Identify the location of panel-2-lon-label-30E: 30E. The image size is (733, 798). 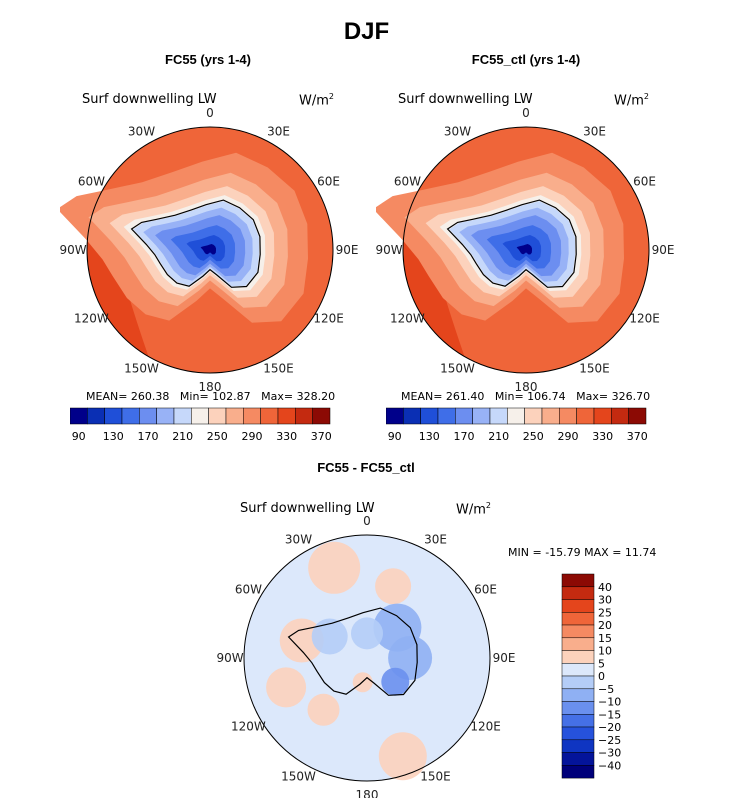
(594, 131).